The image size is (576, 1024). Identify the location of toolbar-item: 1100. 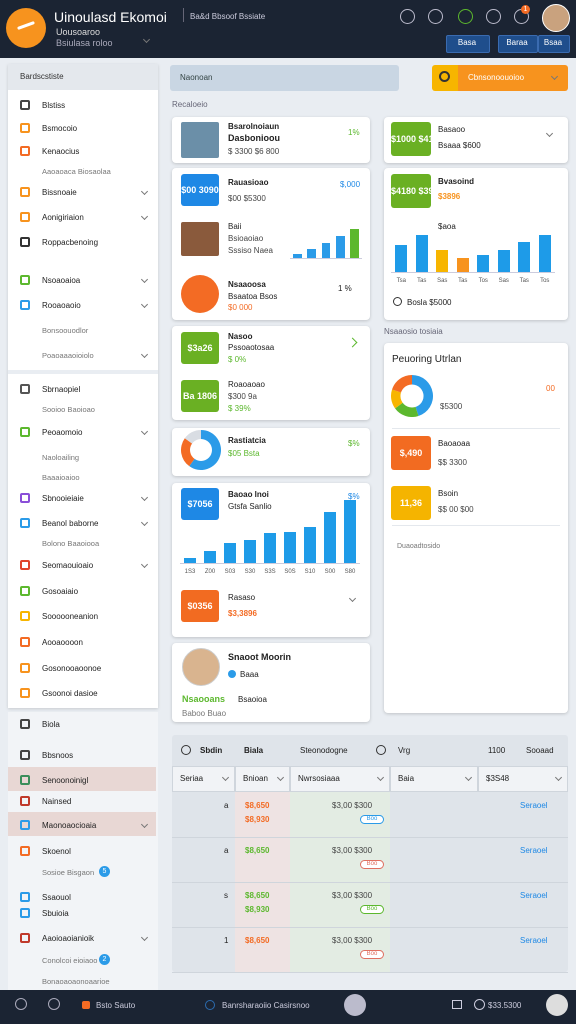
(497, 750).